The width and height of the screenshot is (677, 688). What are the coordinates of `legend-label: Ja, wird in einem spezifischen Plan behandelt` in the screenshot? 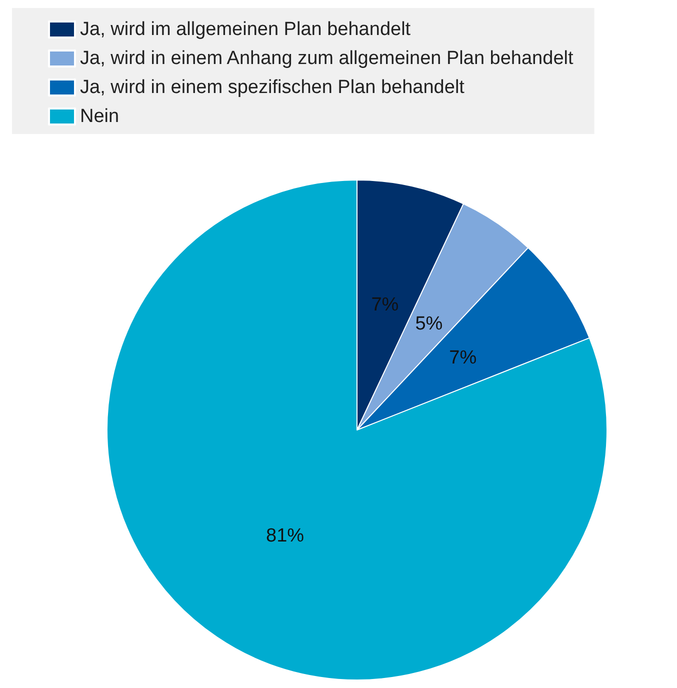 It's located at (273, 87).